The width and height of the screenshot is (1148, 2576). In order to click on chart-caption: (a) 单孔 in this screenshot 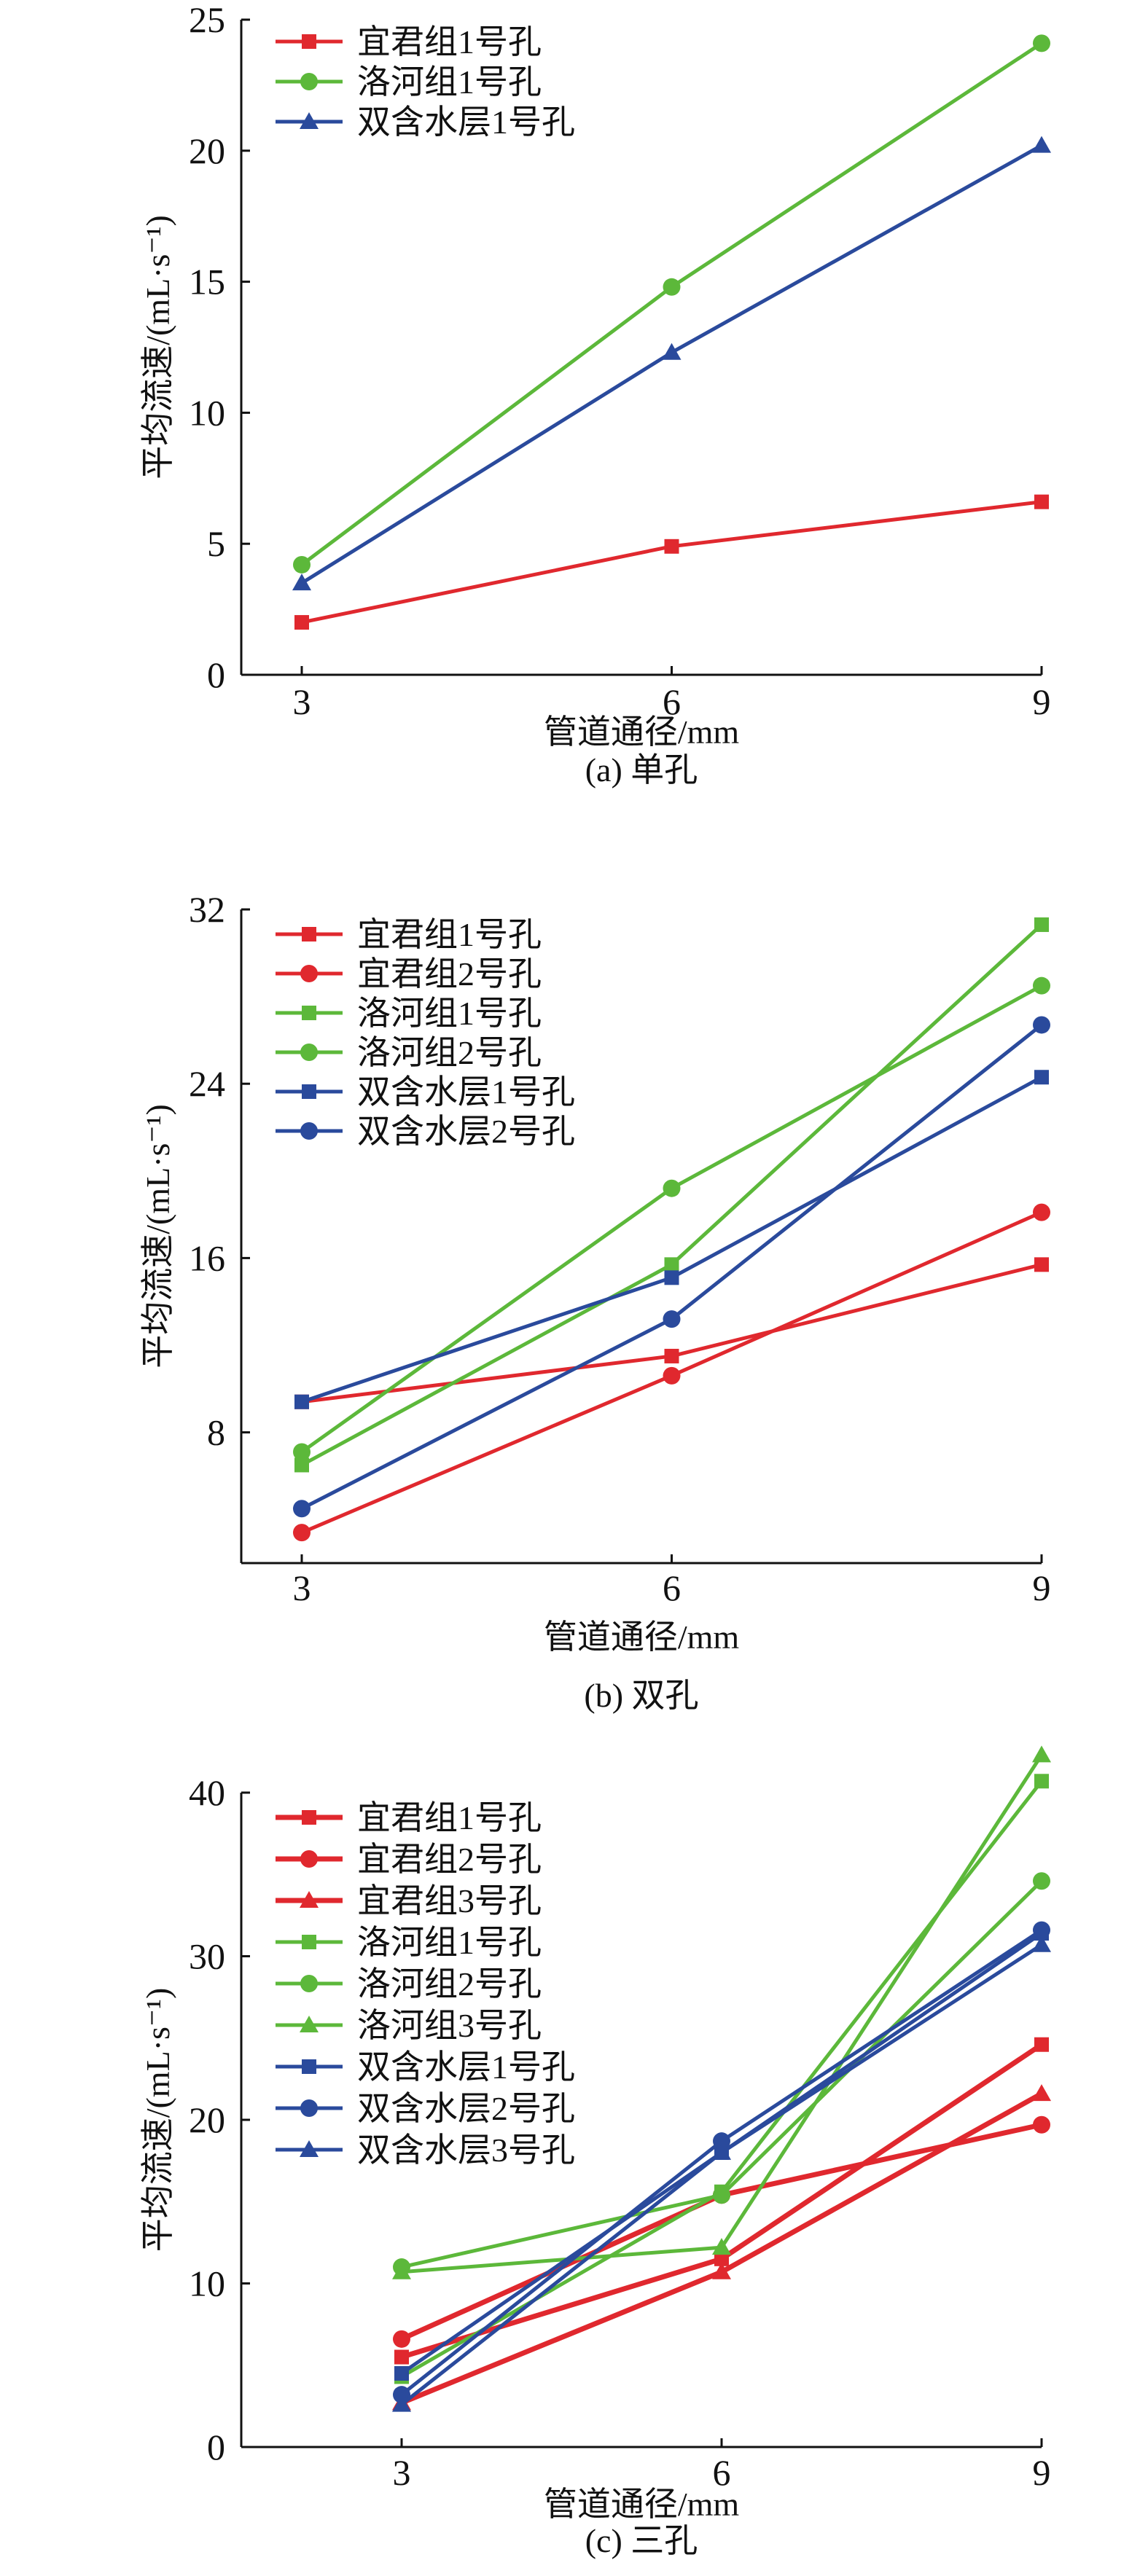, I will do `click(641, 769)`.